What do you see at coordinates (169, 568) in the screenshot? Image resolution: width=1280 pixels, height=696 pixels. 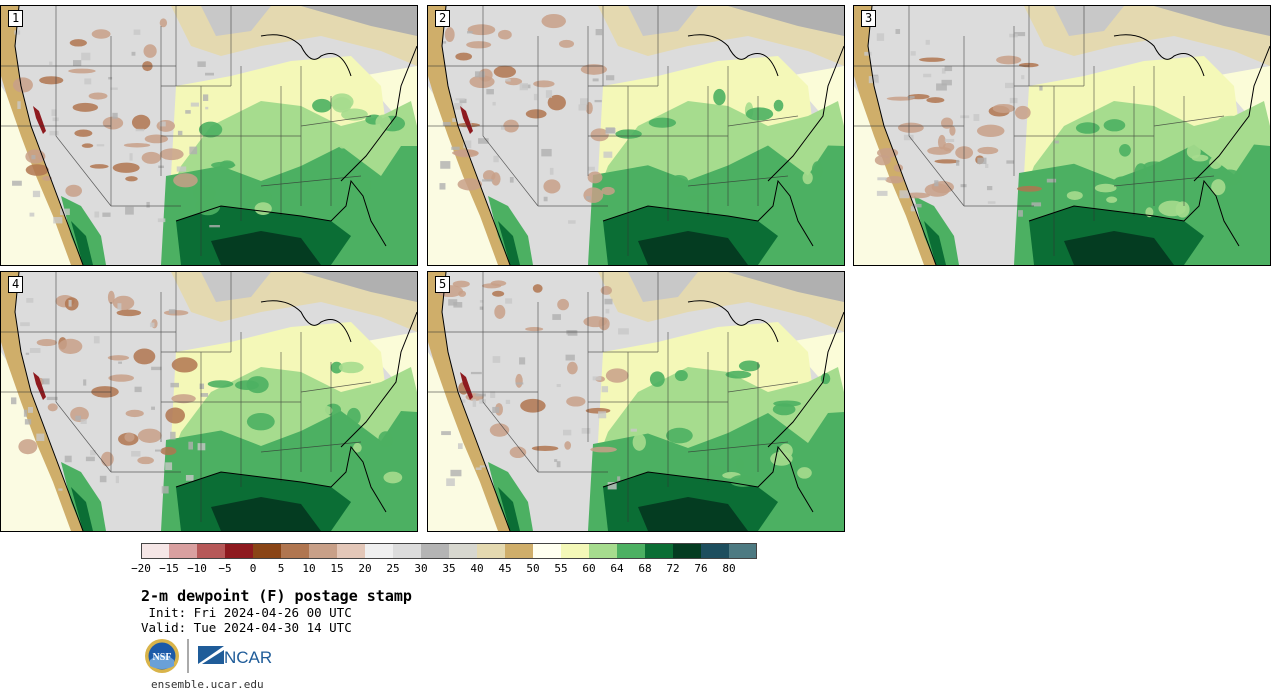 I see `colorbar-tick-label: −15` at bounding box center [169, 568].